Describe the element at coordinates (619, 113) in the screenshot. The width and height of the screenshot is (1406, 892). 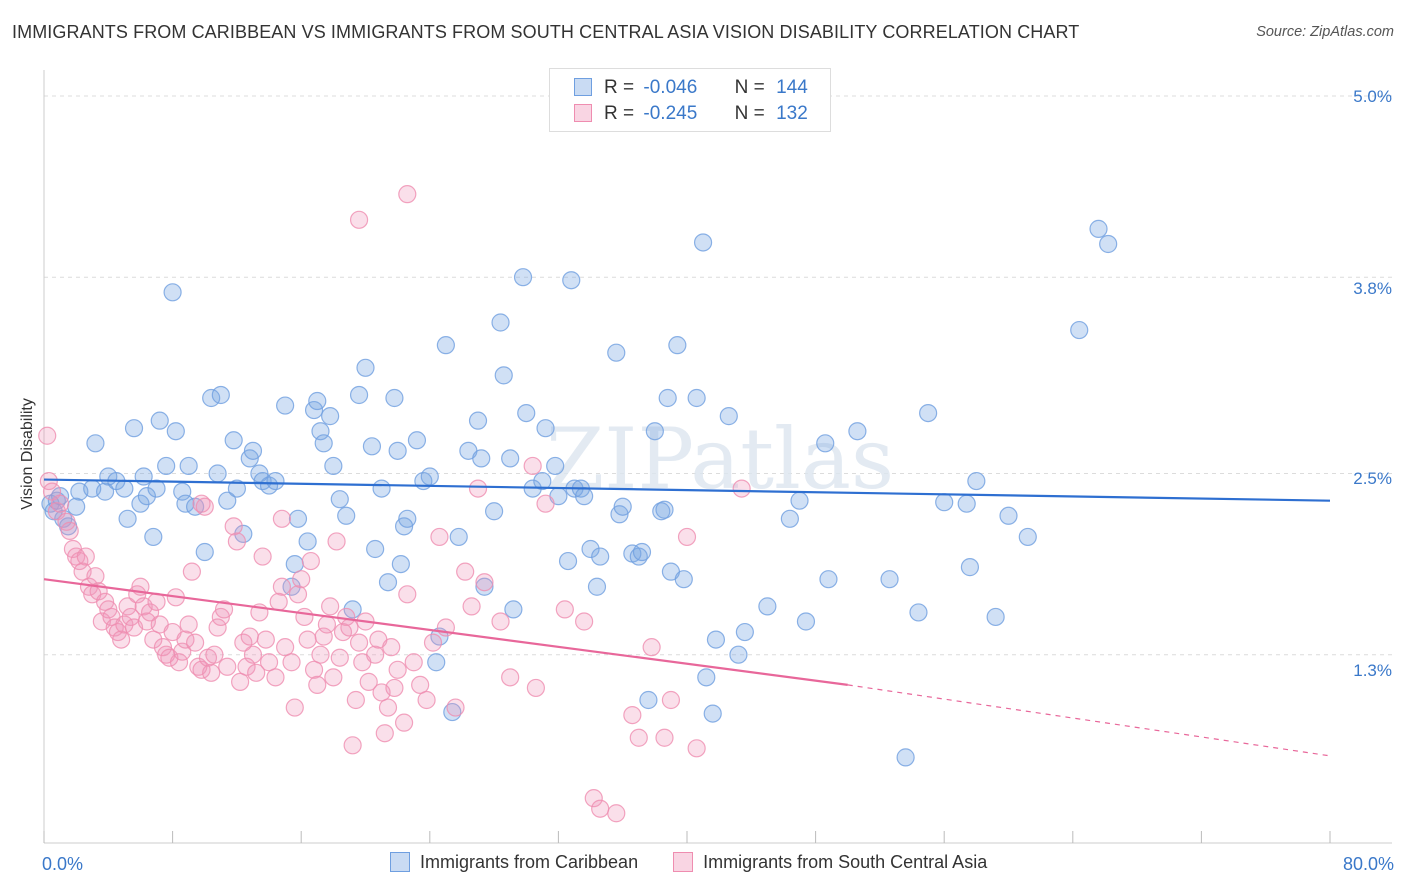
I see `r-label: R =` at that location.